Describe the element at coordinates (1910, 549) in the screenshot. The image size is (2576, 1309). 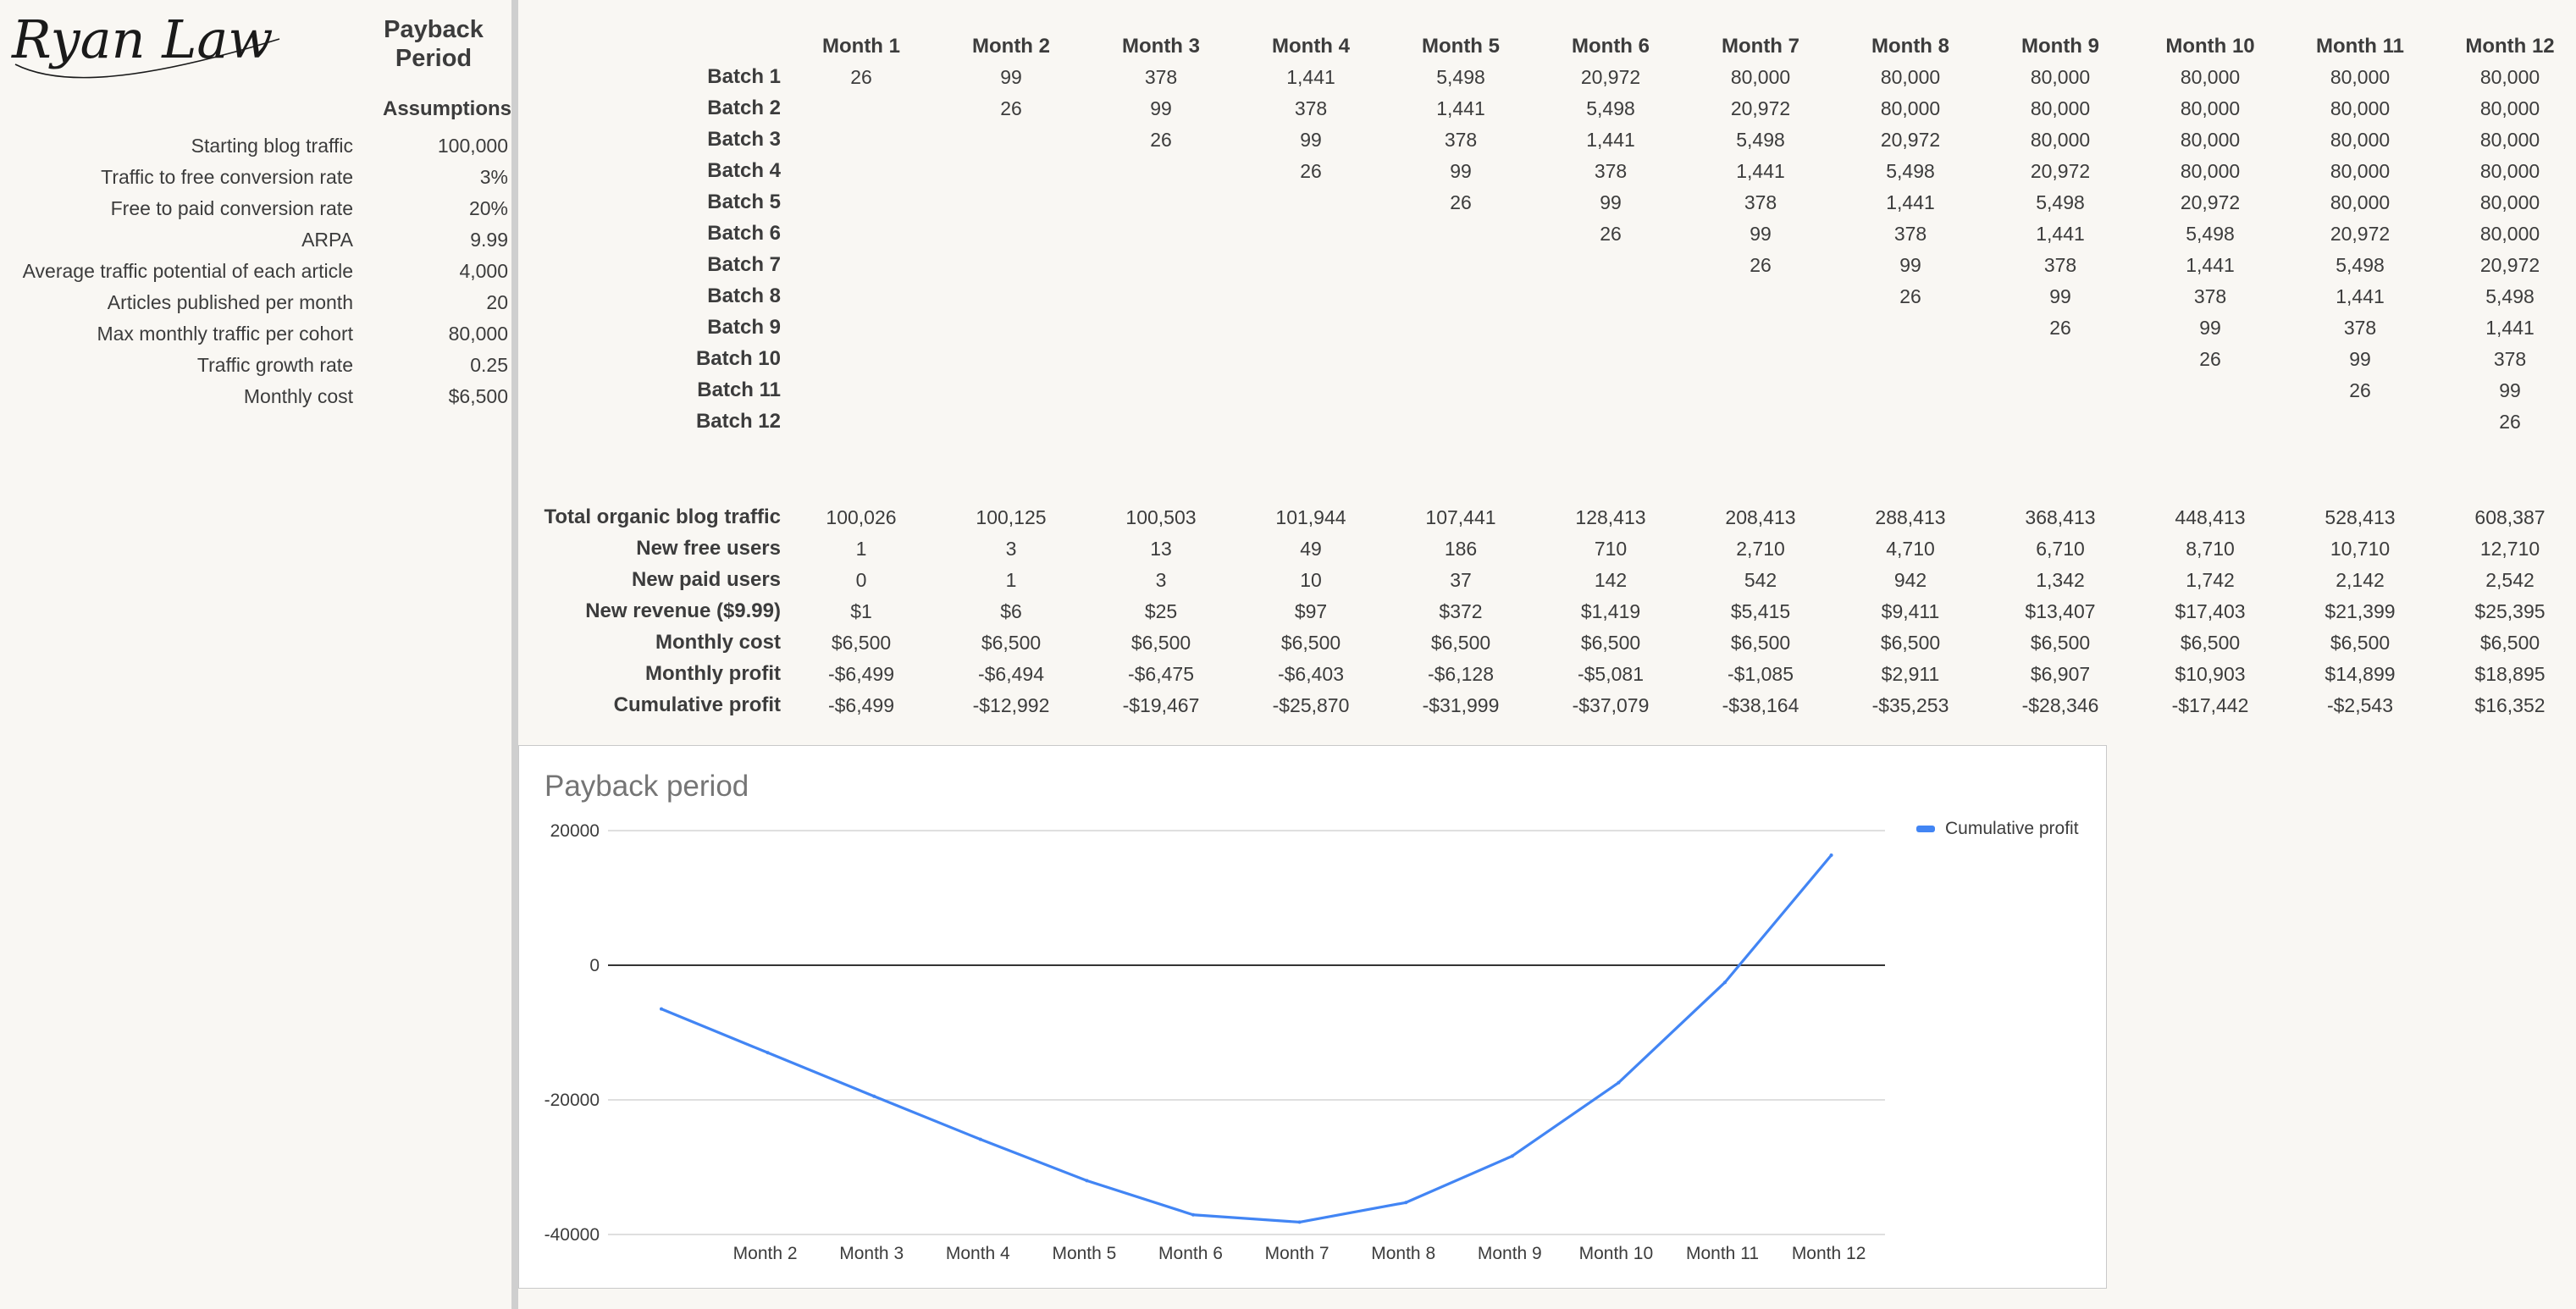
I see `summary-cell: 4,710` at that location.